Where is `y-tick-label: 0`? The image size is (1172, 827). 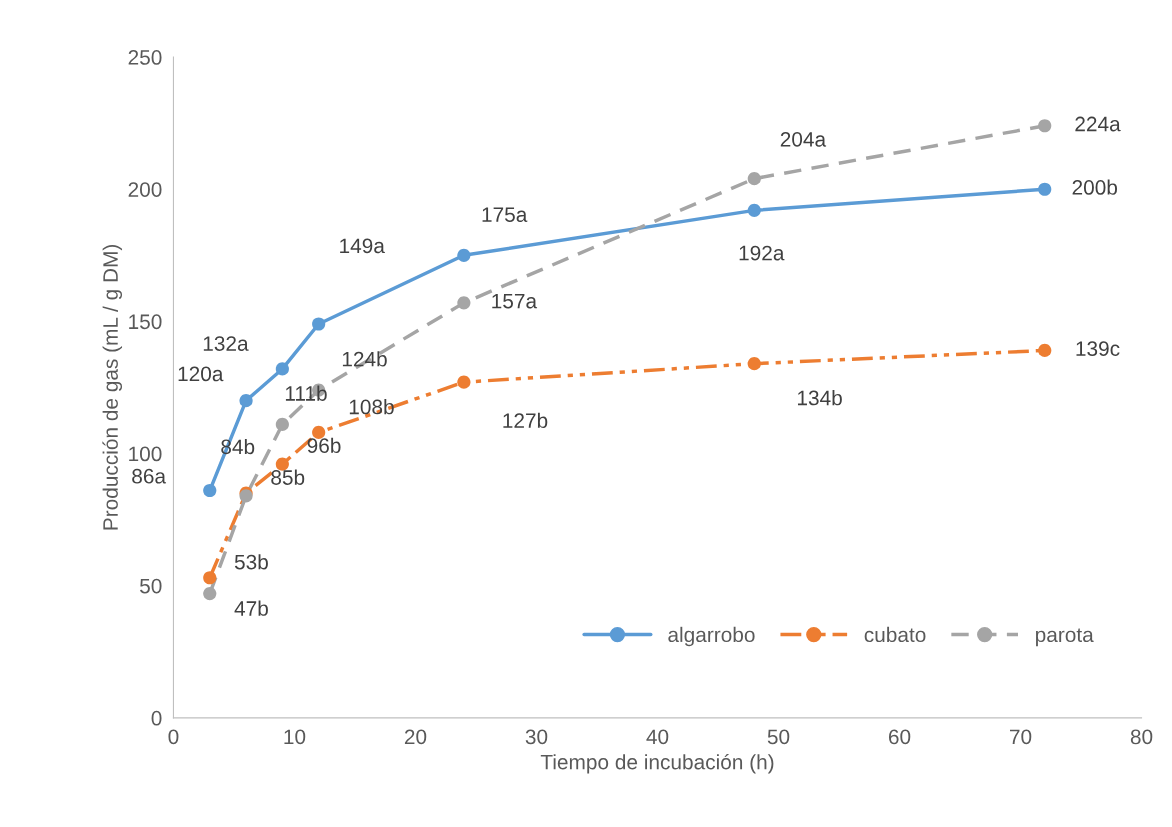 y-tick-label: 0 is located at coordinates (156, 718).